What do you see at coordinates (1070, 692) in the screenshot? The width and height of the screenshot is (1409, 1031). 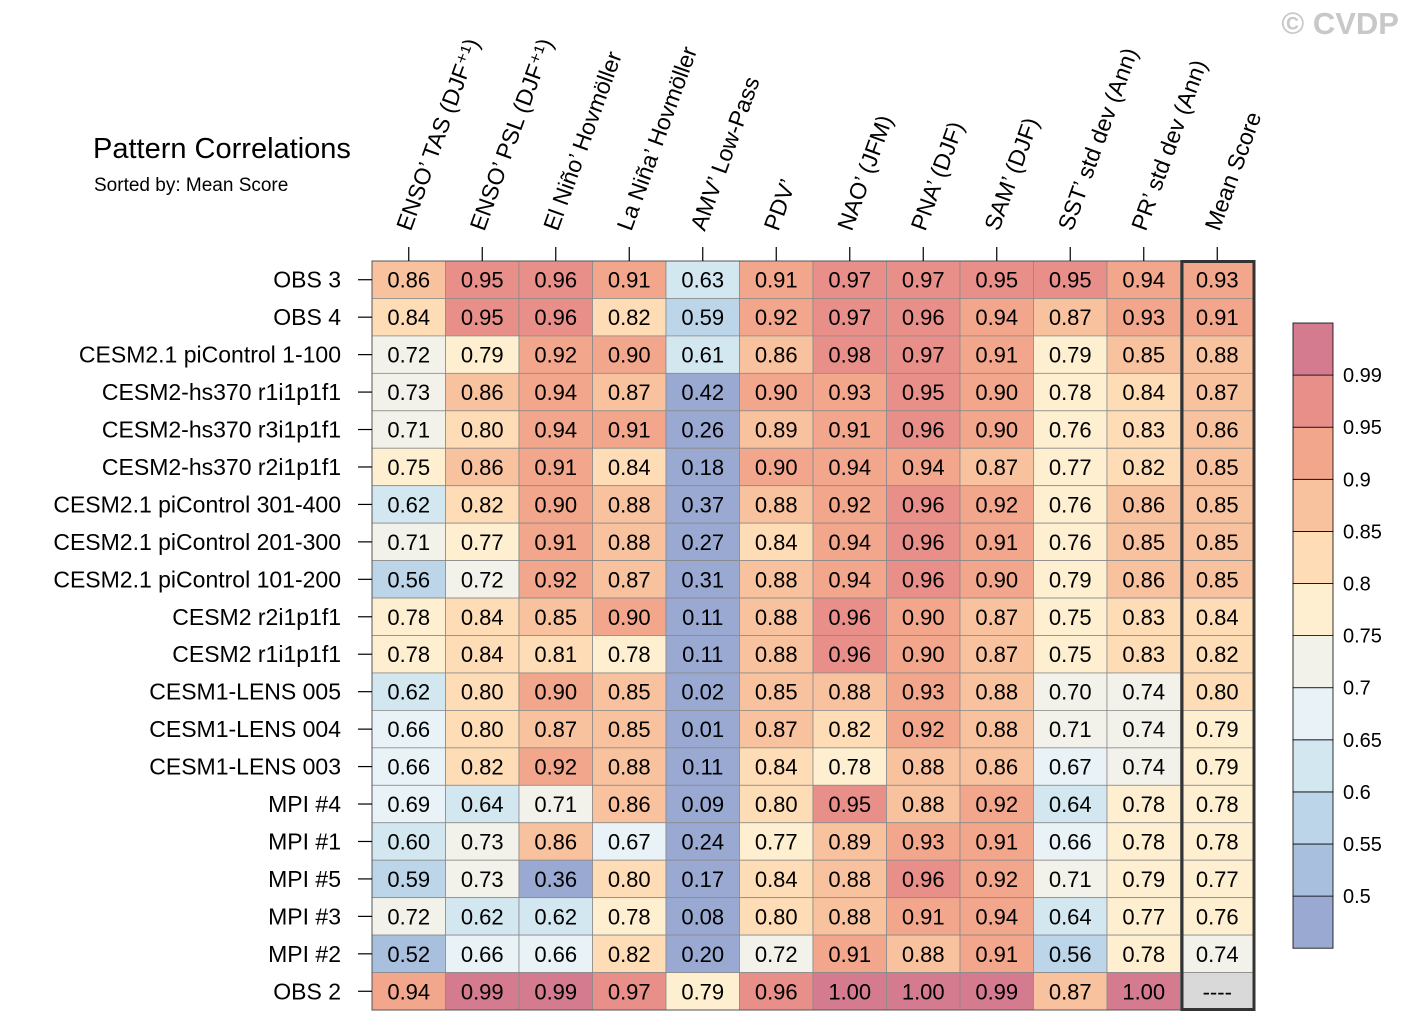 I see `cell-value: 0.70` at bounding box center [1070, 692].